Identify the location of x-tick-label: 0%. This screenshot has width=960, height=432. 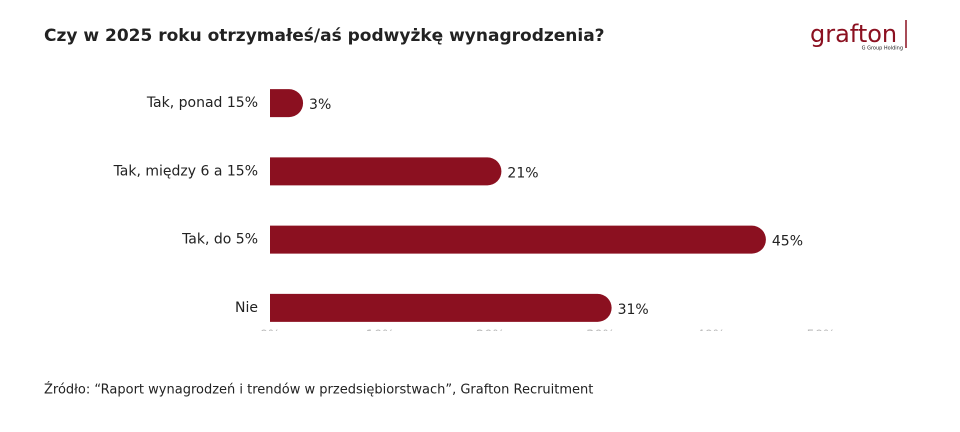
(270, 336).